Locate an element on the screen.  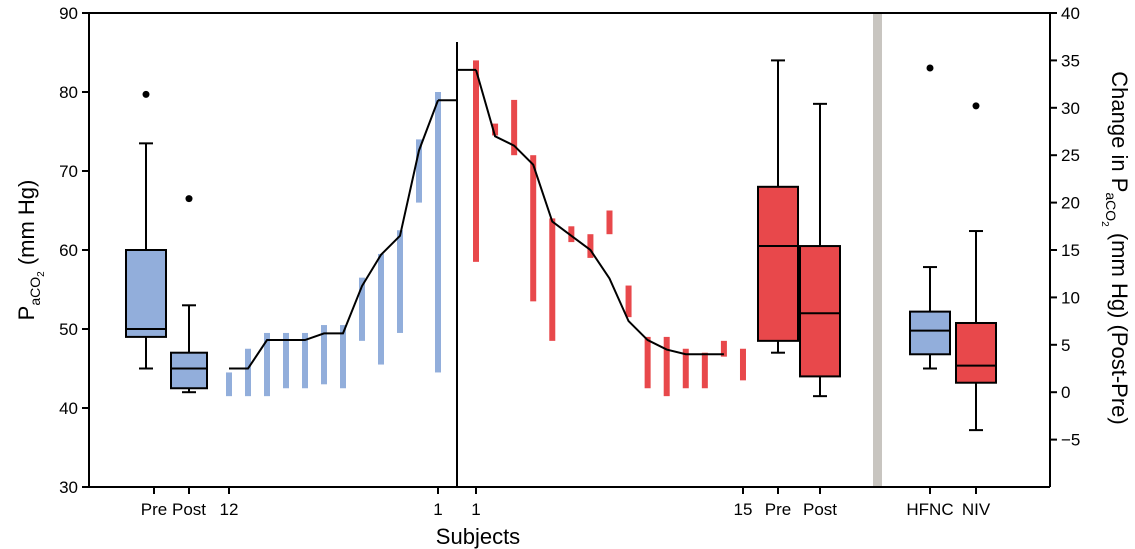
background-layer is located at coordinates (877, 250).